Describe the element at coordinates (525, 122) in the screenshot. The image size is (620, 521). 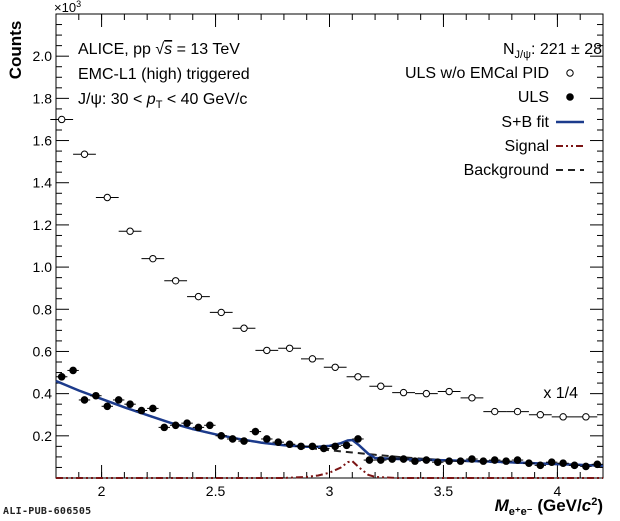
I see `legend-label: S+B fit` at that location.